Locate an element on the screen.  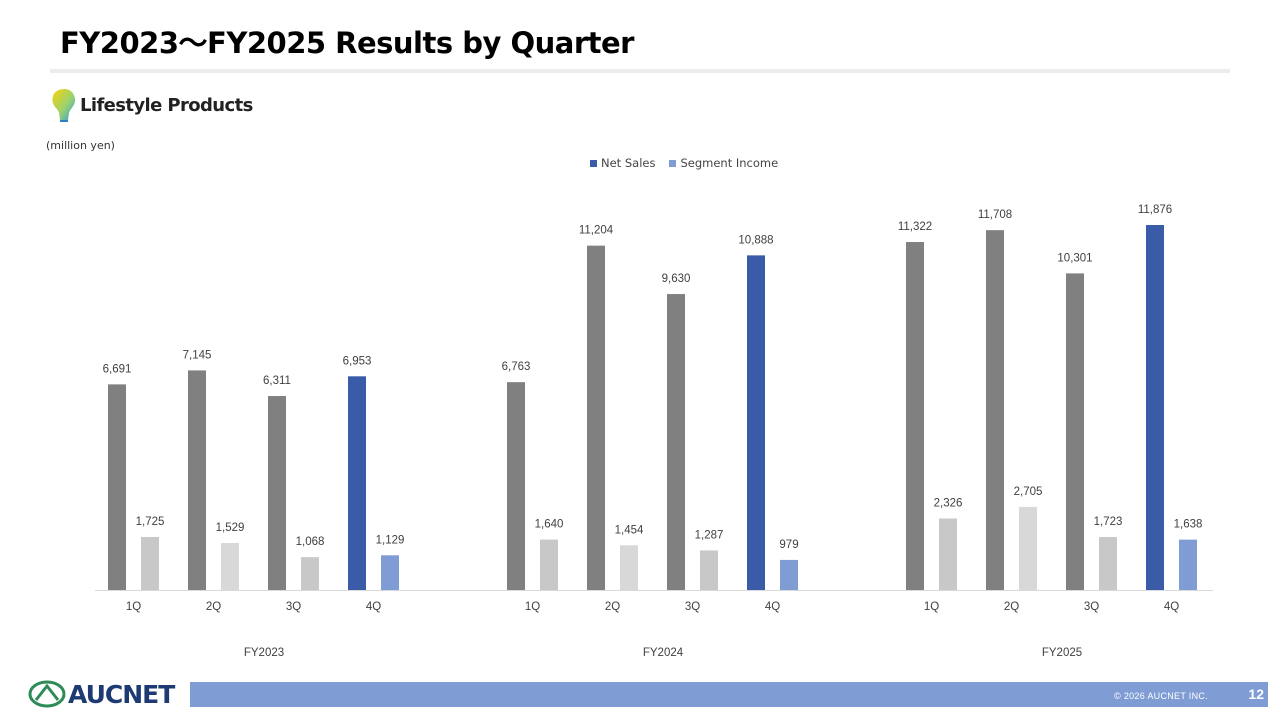
x-tick-label-FY2024-2Q: 2Q is located at coordinates (612, 607).